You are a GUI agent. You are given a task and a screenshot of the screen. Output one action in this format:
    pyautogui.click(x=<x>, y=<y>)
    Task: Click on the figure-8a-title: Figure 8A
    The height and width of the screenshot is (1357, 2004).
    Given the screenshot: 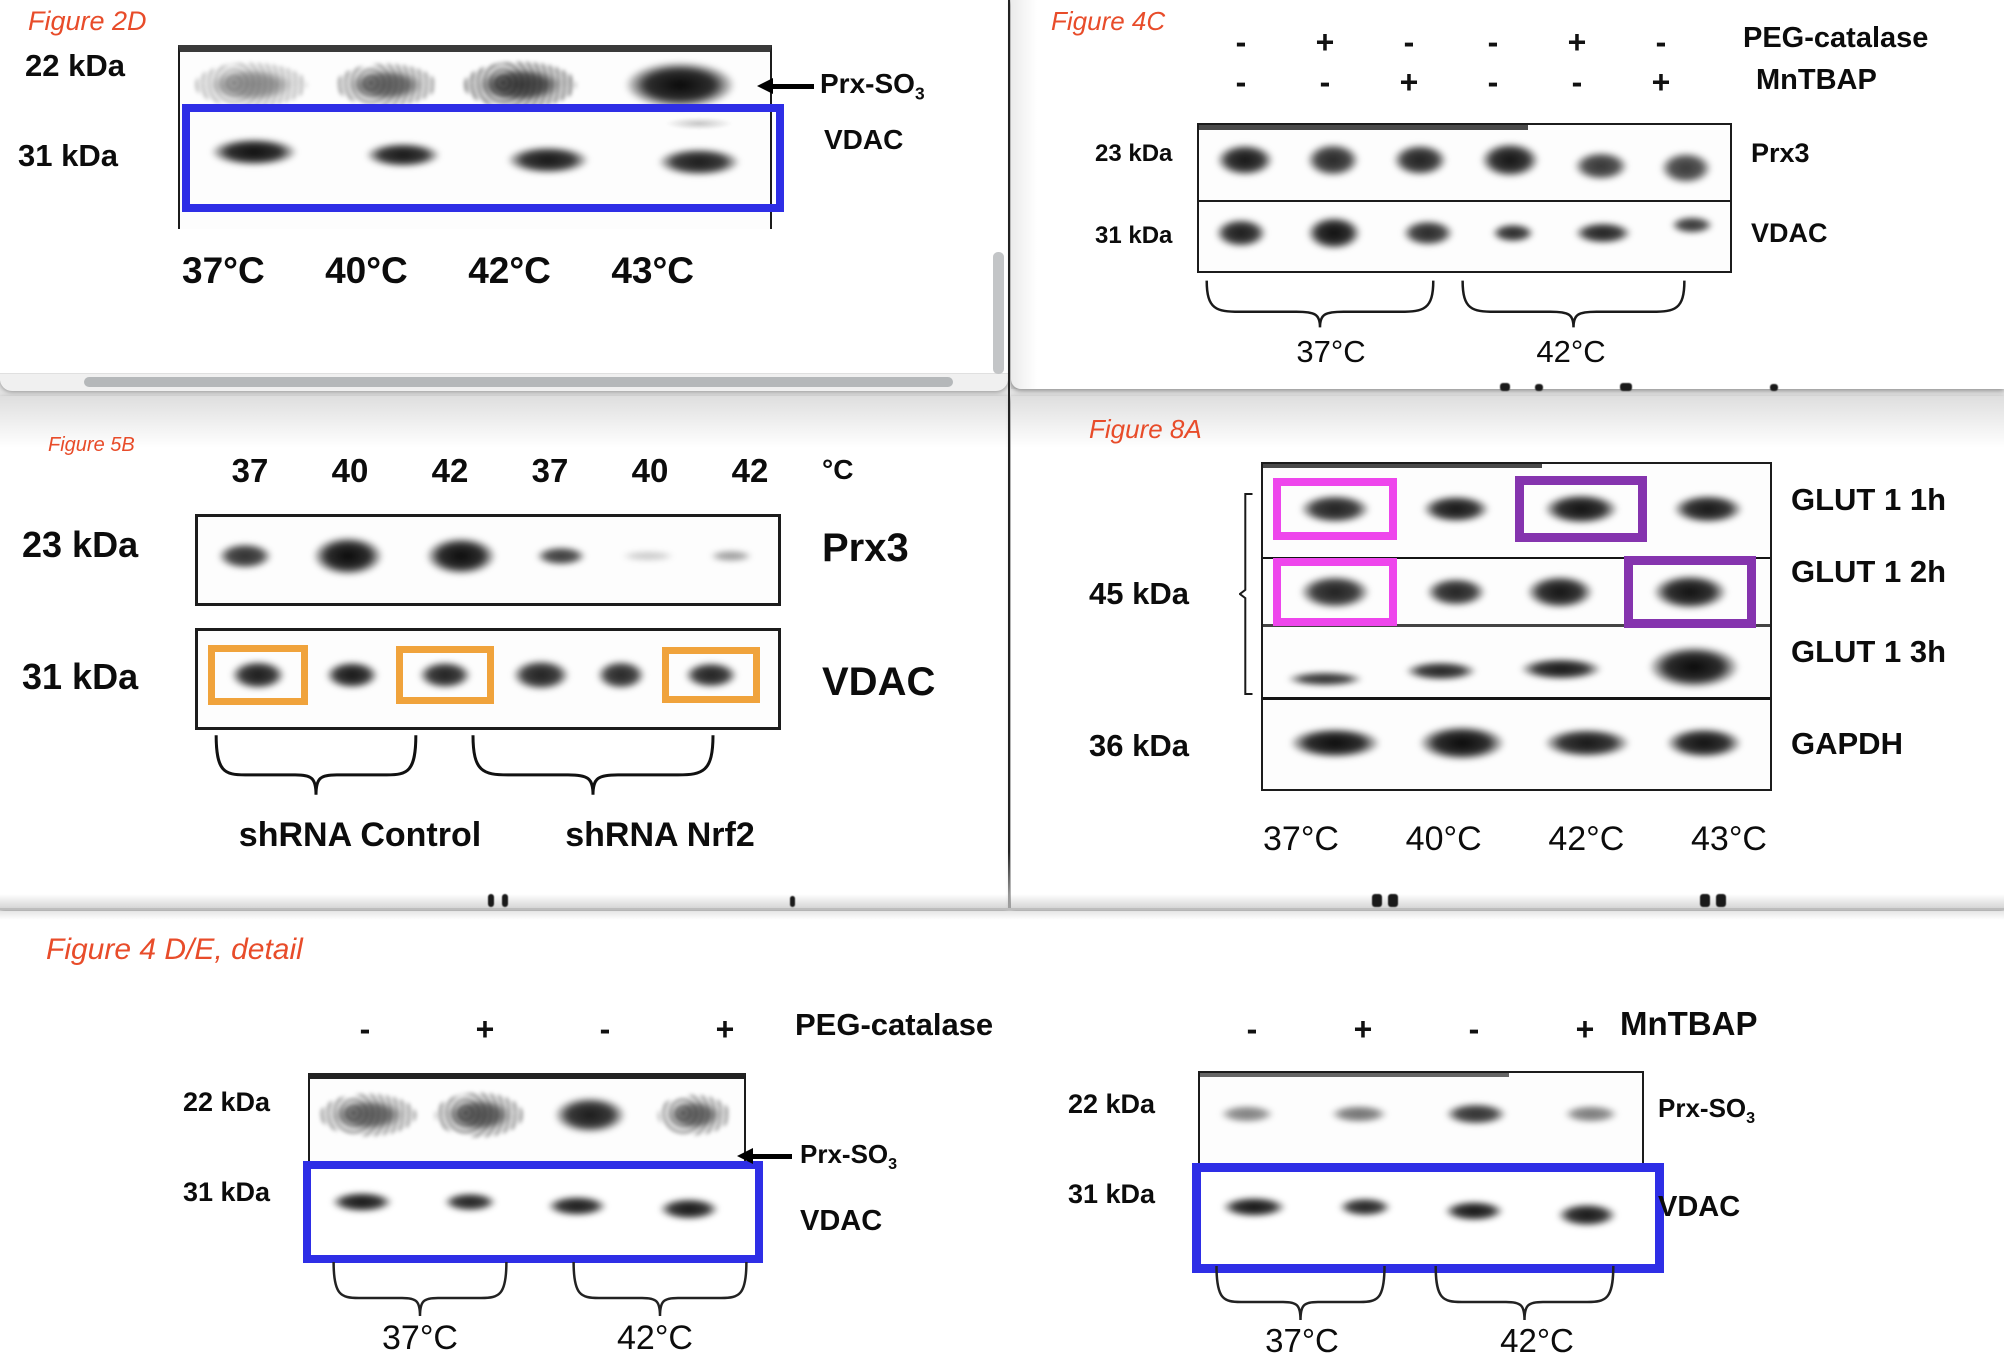 What is the action you would take?
    pyautogui.click(x=1145, y=429)
    